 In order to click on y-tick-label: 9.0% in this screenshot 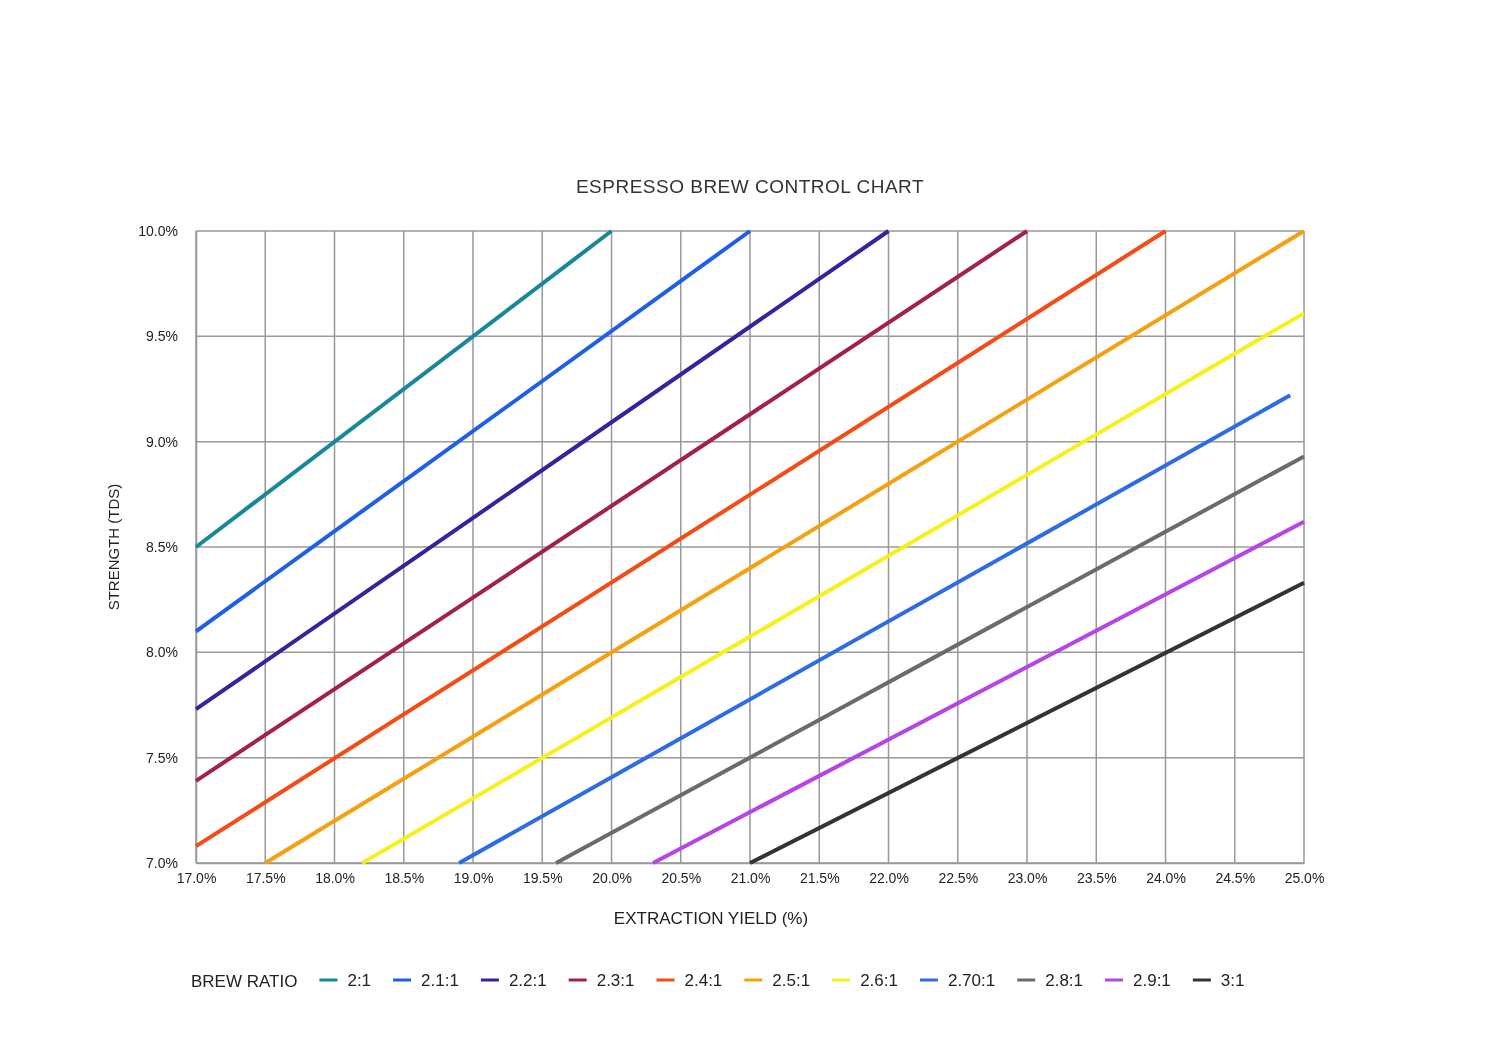, I will do `click(162, 441)`.